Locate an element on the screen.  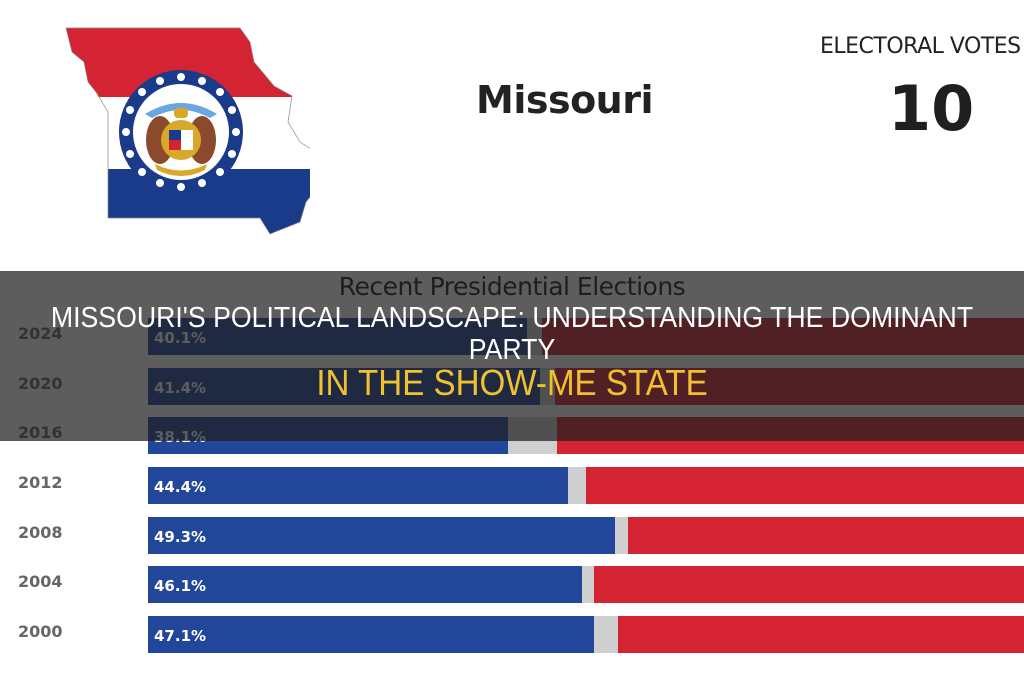
missouri-flag-map-icon is located at coordinates (187, 131).